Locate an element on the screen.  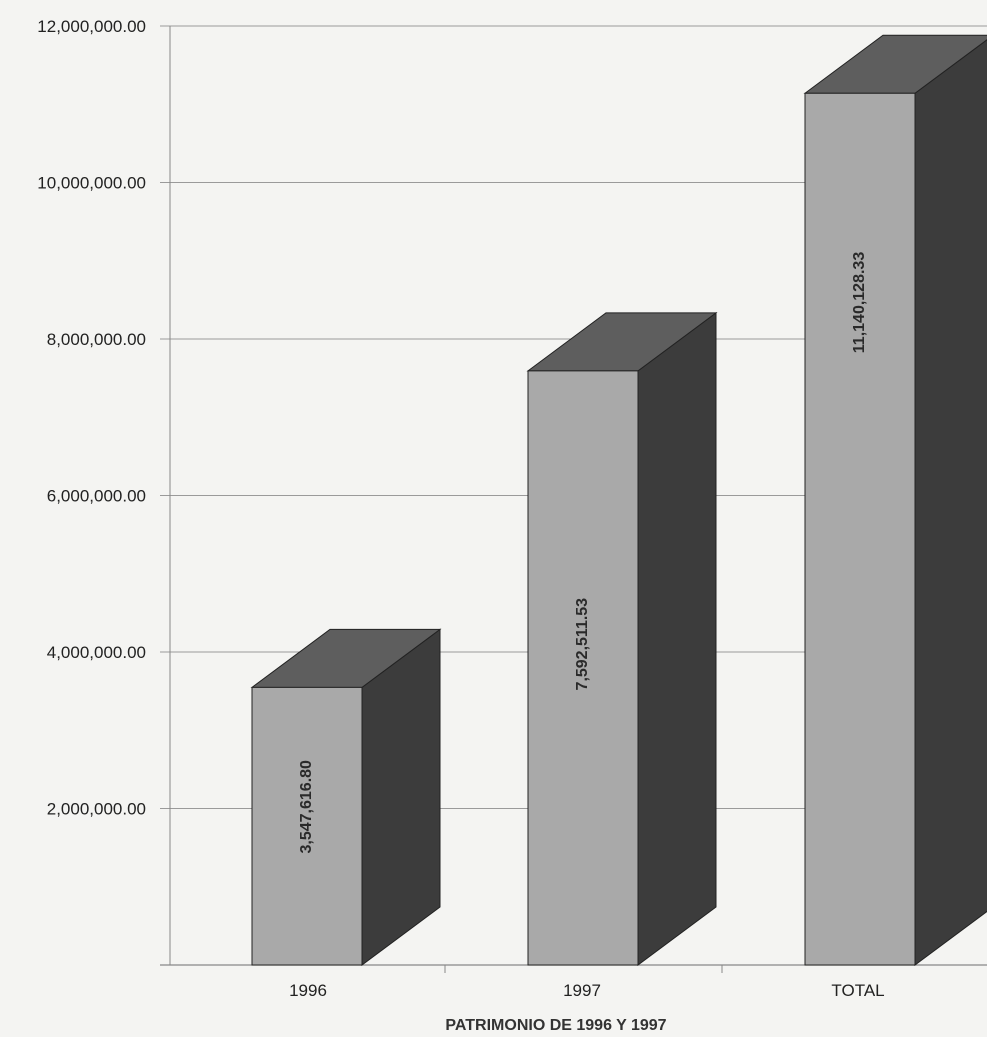
data-label: 7,592,511.53 is located at coordinates (582, 644).